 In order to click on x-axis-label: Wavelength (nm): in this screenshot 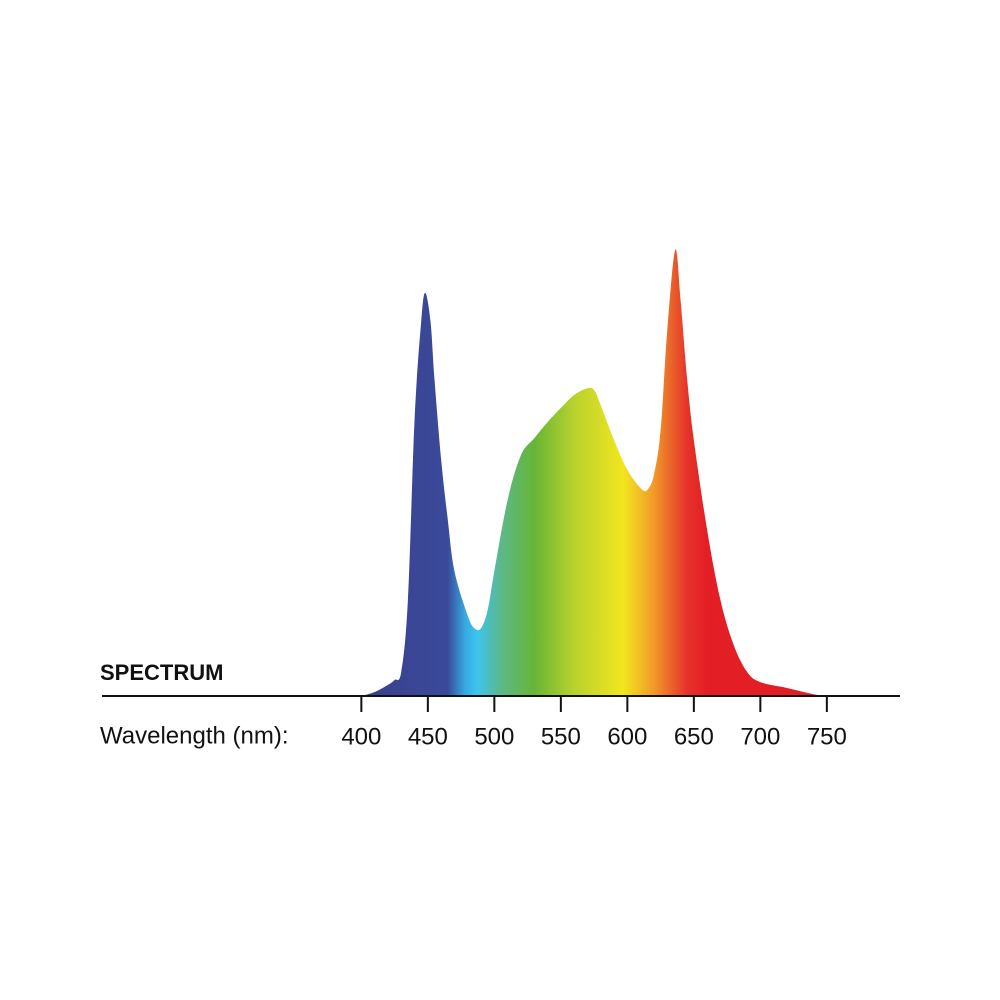, I will do `click(194, 735)`.